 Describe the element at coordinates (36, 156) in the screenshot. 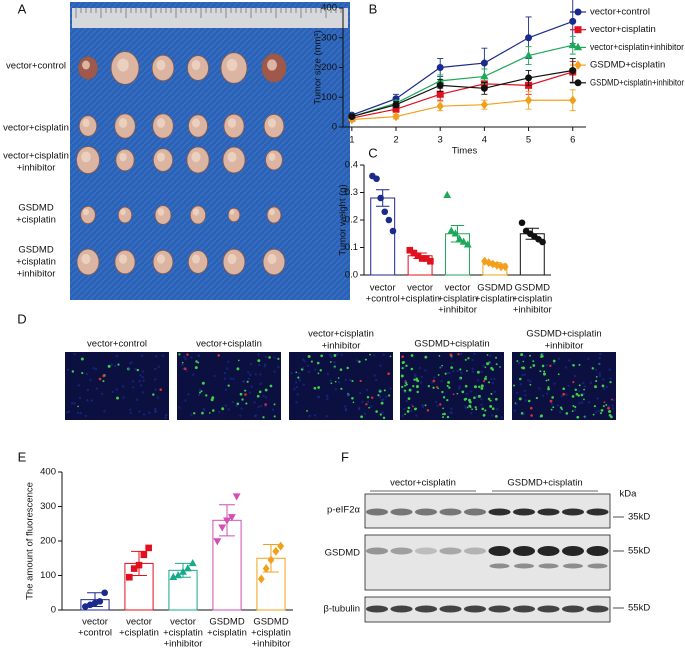

I see `row-label: vector+cisplatin` at that location.